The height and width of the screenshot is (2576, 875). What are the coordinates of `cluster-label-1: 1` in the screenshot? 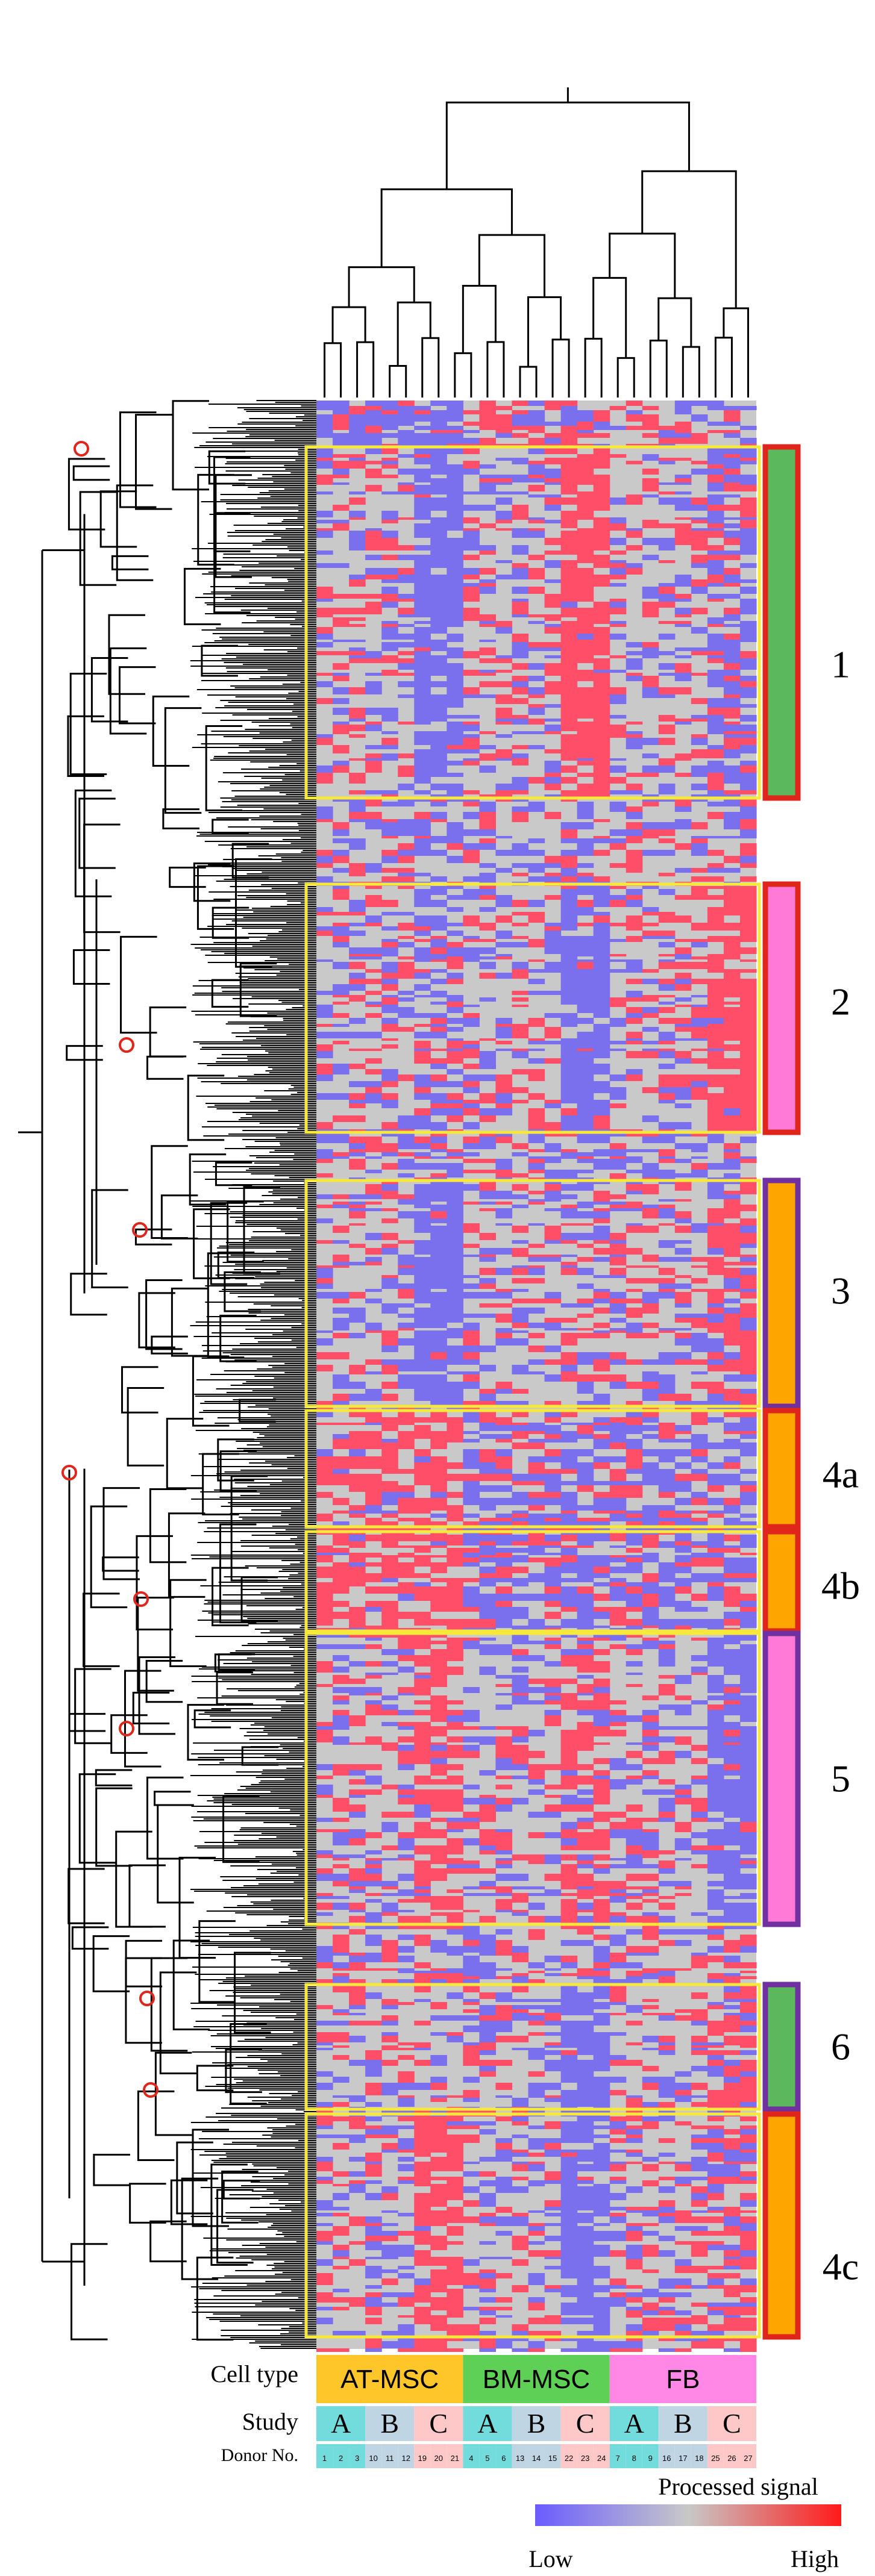 It's located at (841, 664).